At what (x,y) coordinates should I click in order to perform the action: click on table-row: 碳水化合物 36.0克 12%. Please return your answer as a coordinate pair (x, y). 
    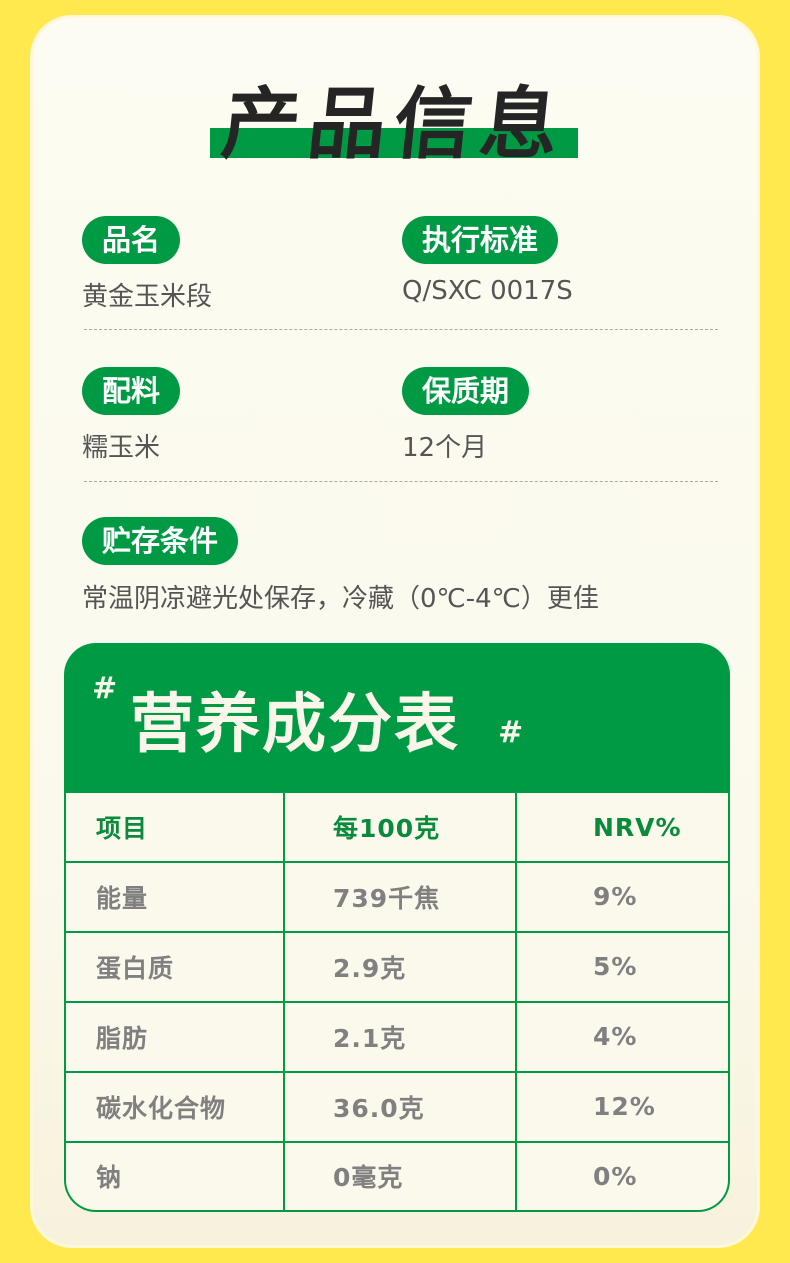
    Looking at the image, I should click on (397, 1106).